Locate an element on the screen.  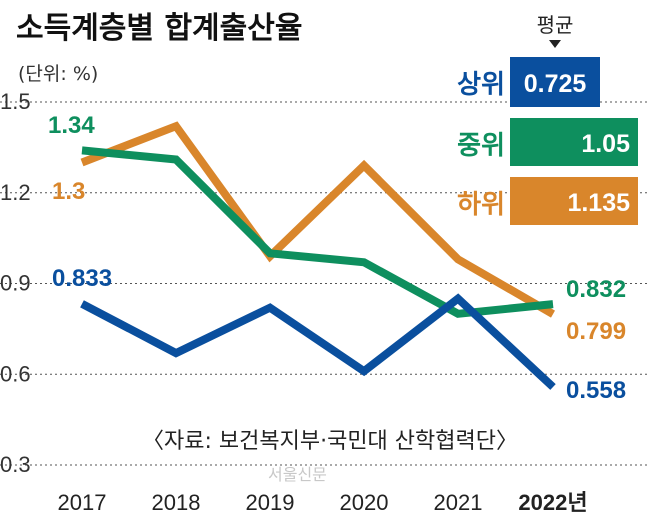
legend-header: 평균 is located at coordinates (555, 25).